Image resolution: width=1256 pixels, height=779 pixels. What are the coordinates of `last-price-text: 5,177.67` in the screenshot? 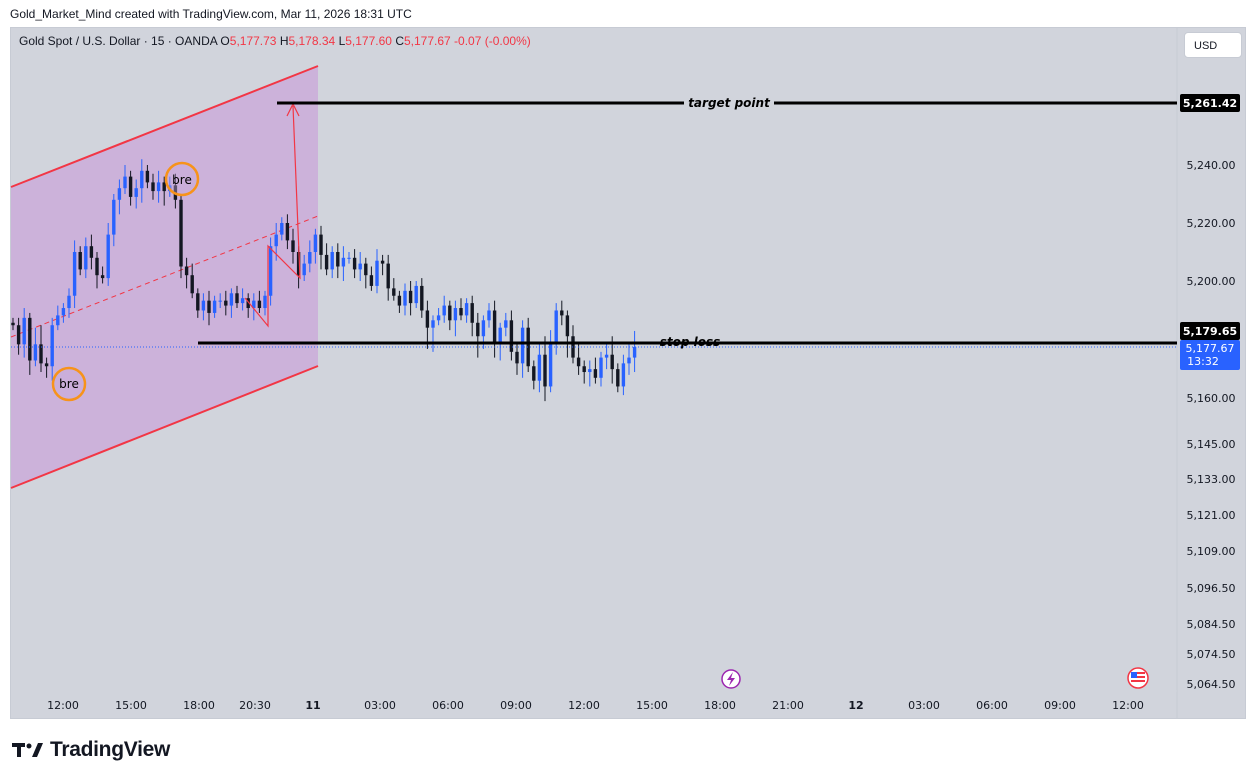 It's located at (1210, 348).